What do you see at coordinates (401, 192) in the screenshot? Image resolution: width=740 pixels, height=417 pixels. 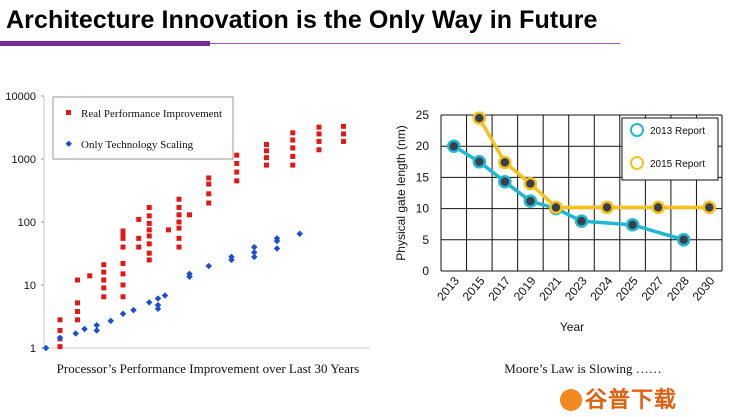 I see `y-axis-title: Physical gate length (nm)` at bounding box center [401, 192].